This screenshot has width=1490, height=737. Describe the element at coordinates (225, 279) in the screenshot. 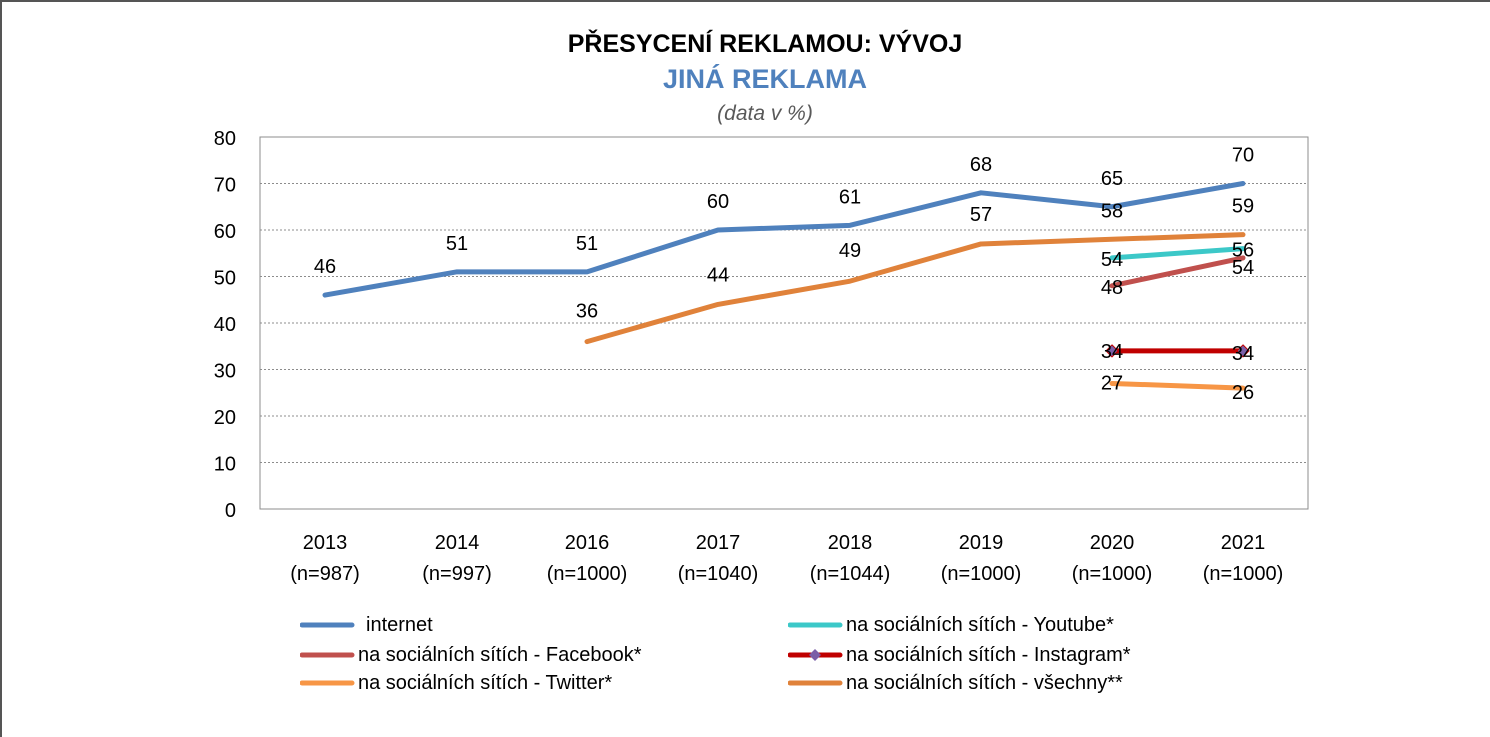

I see `y-tick-label: 50` at that location.